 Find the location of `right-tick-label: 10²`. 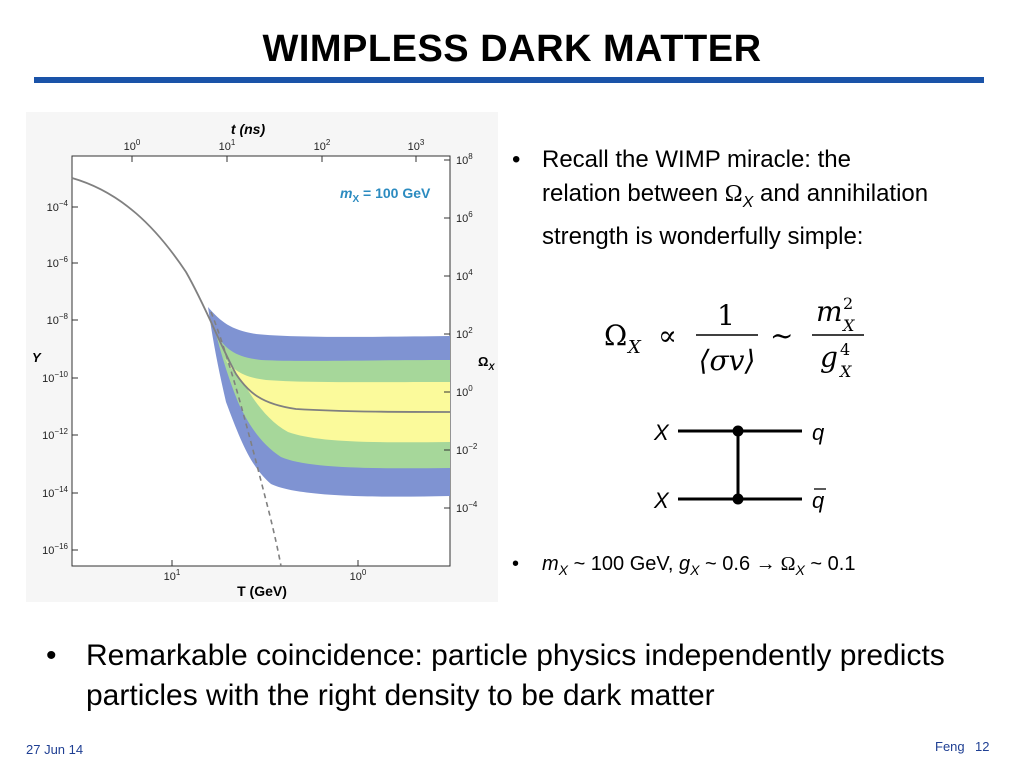

right-tick-label: 10² is located at coordinates (464, 333).